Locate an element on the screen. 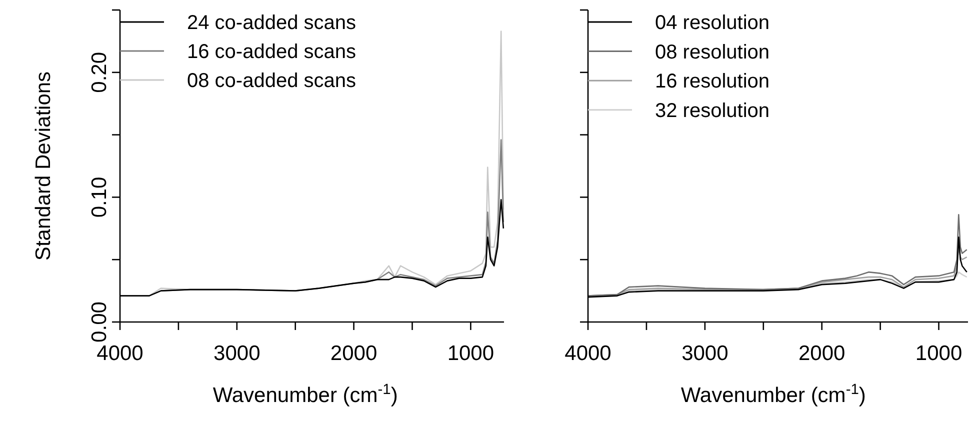  legend-label: 08 co-added scans is located at coordinates (271, 81).